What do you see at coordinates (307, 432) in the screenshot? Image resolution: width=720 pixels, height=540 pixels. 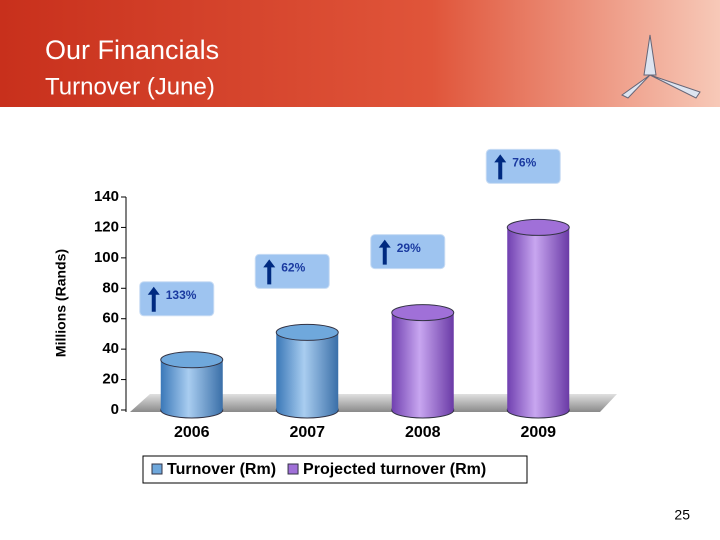 I see `x-tick-label: 2007` at bounding box center [307, 432].